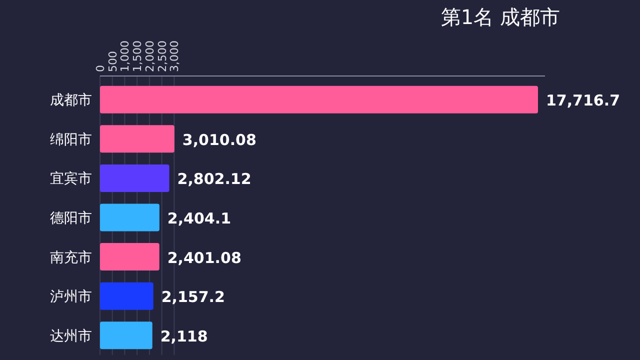  Describe the element at coordinates (71, 297) in the screenshot. I see `y-tick-label: 泸州市` at that location.